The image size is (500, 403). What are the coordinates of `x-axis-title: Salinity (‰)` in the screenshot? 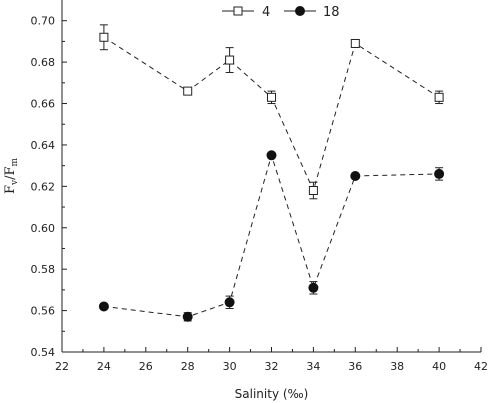 It's located at (272, 394).